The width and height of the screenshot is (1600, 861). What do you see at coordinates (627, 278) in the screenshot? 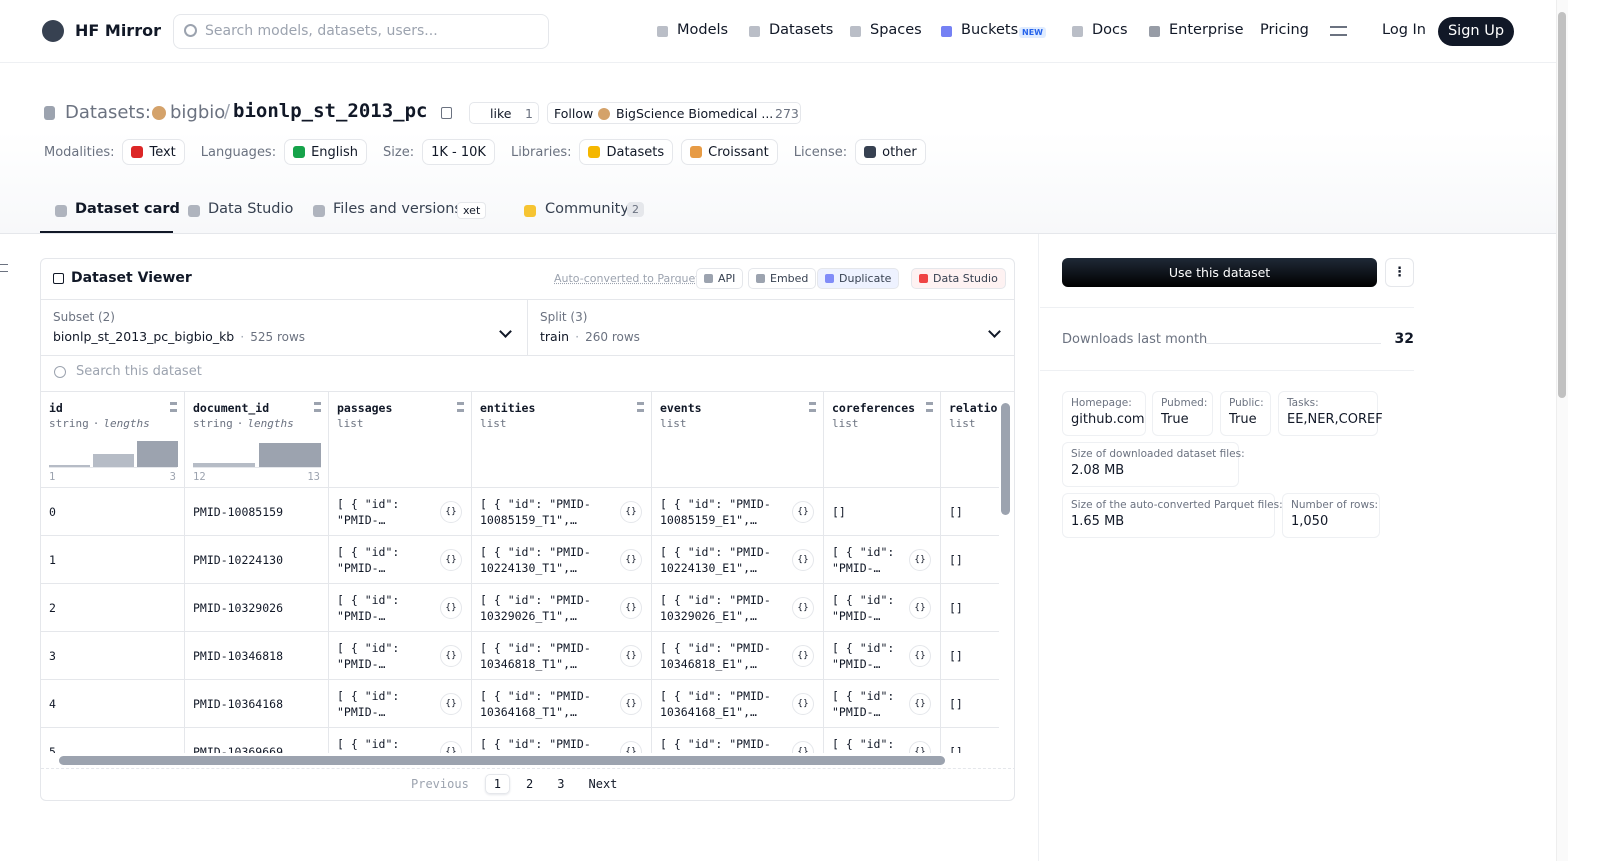
I see `auto-converted: Auto-converted to Parquet` at bounding box center [627, 278].